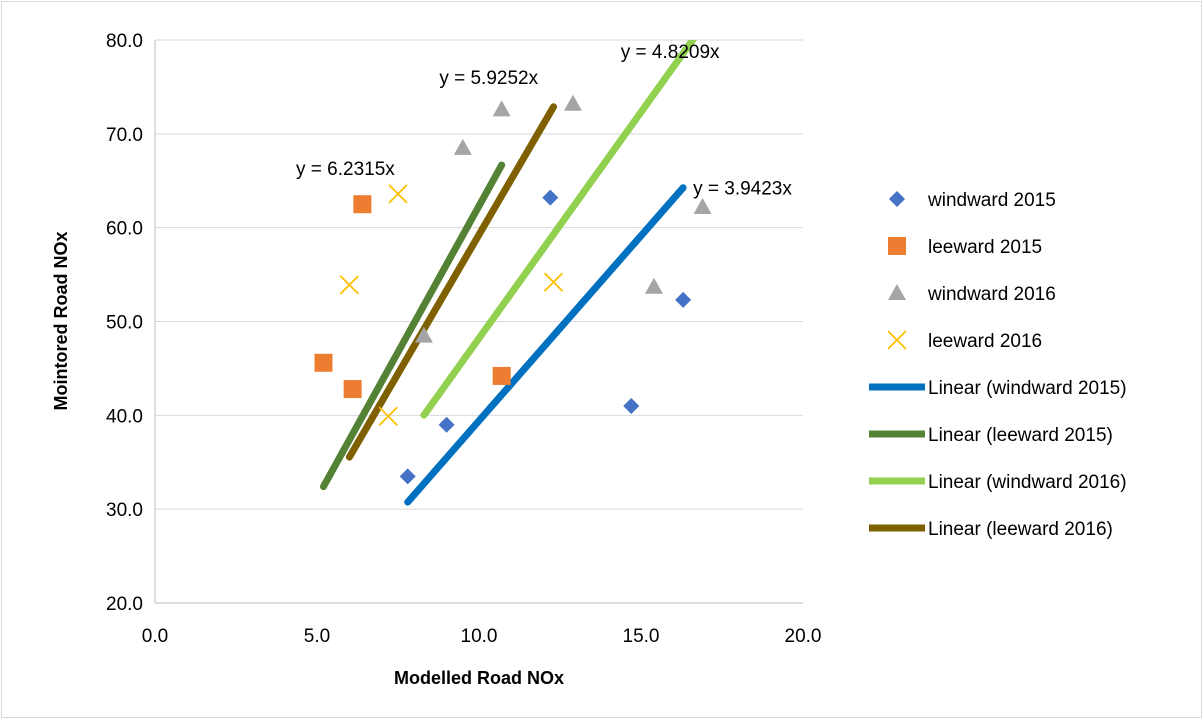  What do you see at coordinates (991, 294) in the screenshot?
I see `legend-label: windward 2016` at bounding box center [991, 294].